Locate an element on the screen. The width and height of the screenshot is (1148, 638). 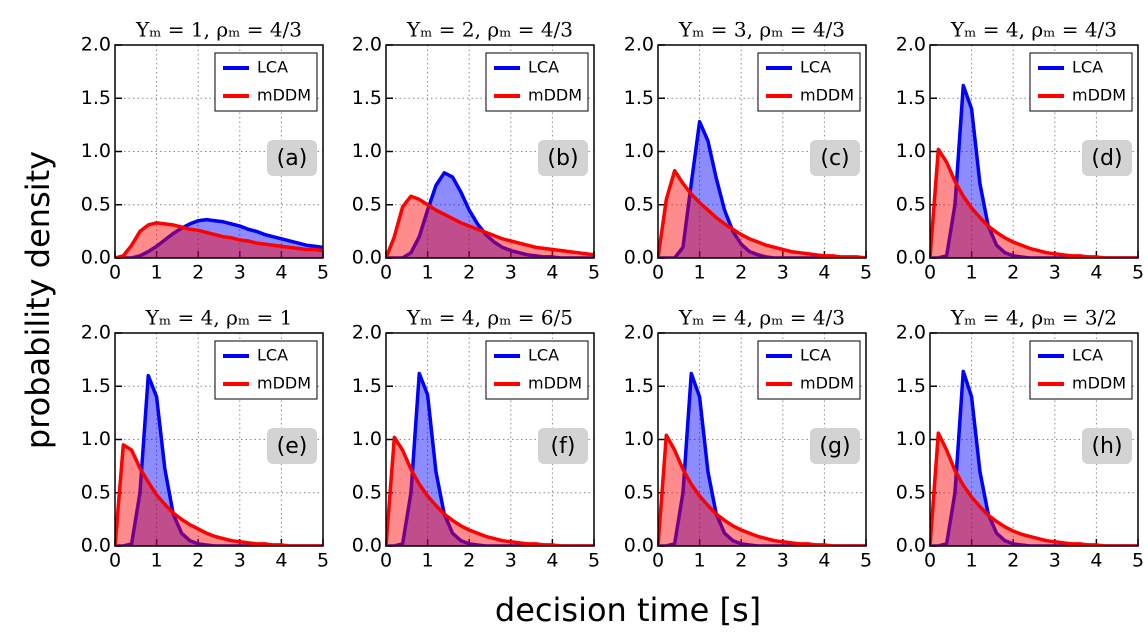
panel-label: (e) is located at coordinates (292, 446).